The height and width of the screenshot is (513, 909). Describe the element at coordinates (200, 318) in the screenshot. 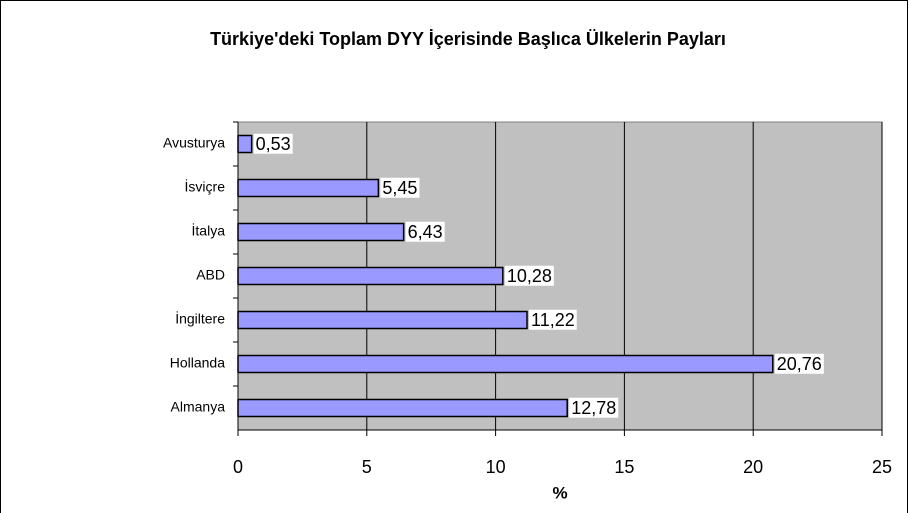

I see `y-tick-label: İngiltere` at that location.